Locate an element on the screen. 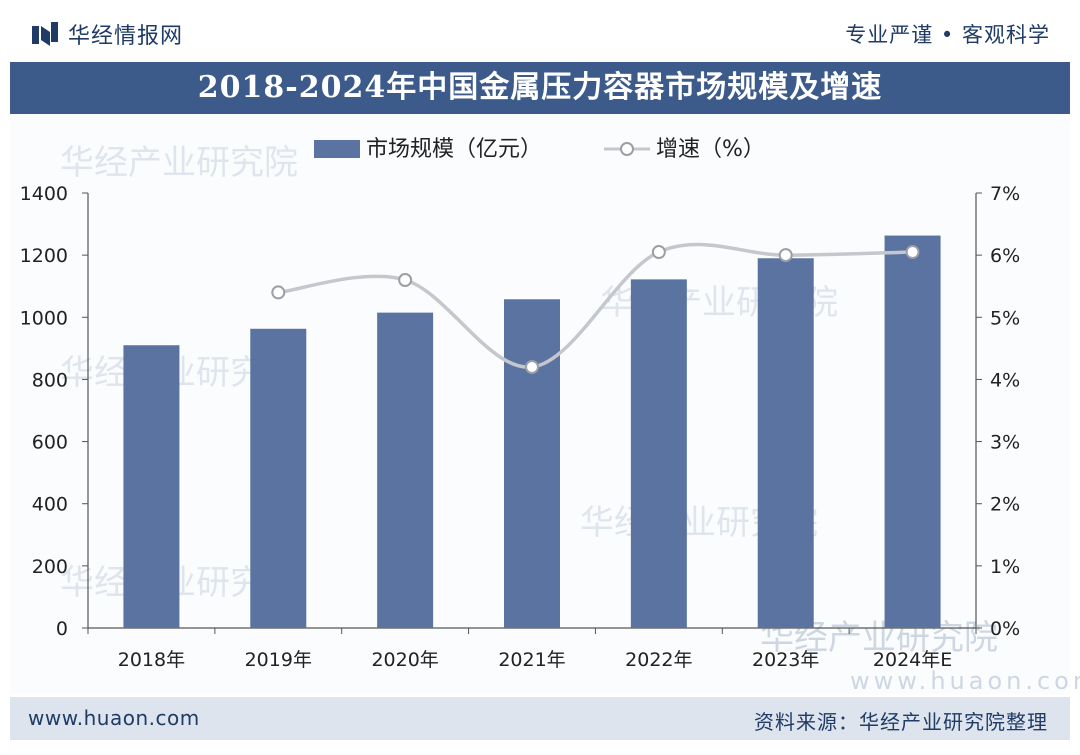 The image size is (1080, 755). y-right-tick-label: 2% is located at coordinates (1005, 505).